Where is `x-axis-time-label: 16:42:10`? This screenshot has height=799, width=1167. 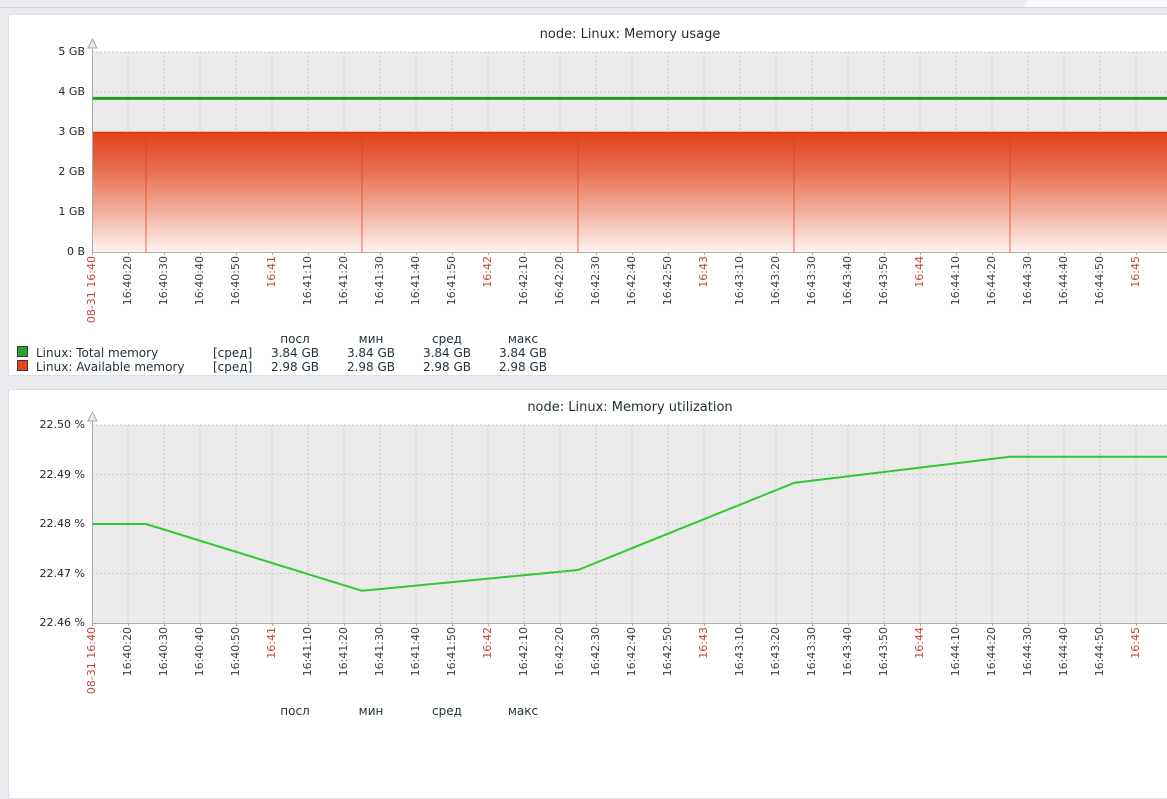 x-axis-time-label: 16:42:10 is located at coordinates (523, 281).